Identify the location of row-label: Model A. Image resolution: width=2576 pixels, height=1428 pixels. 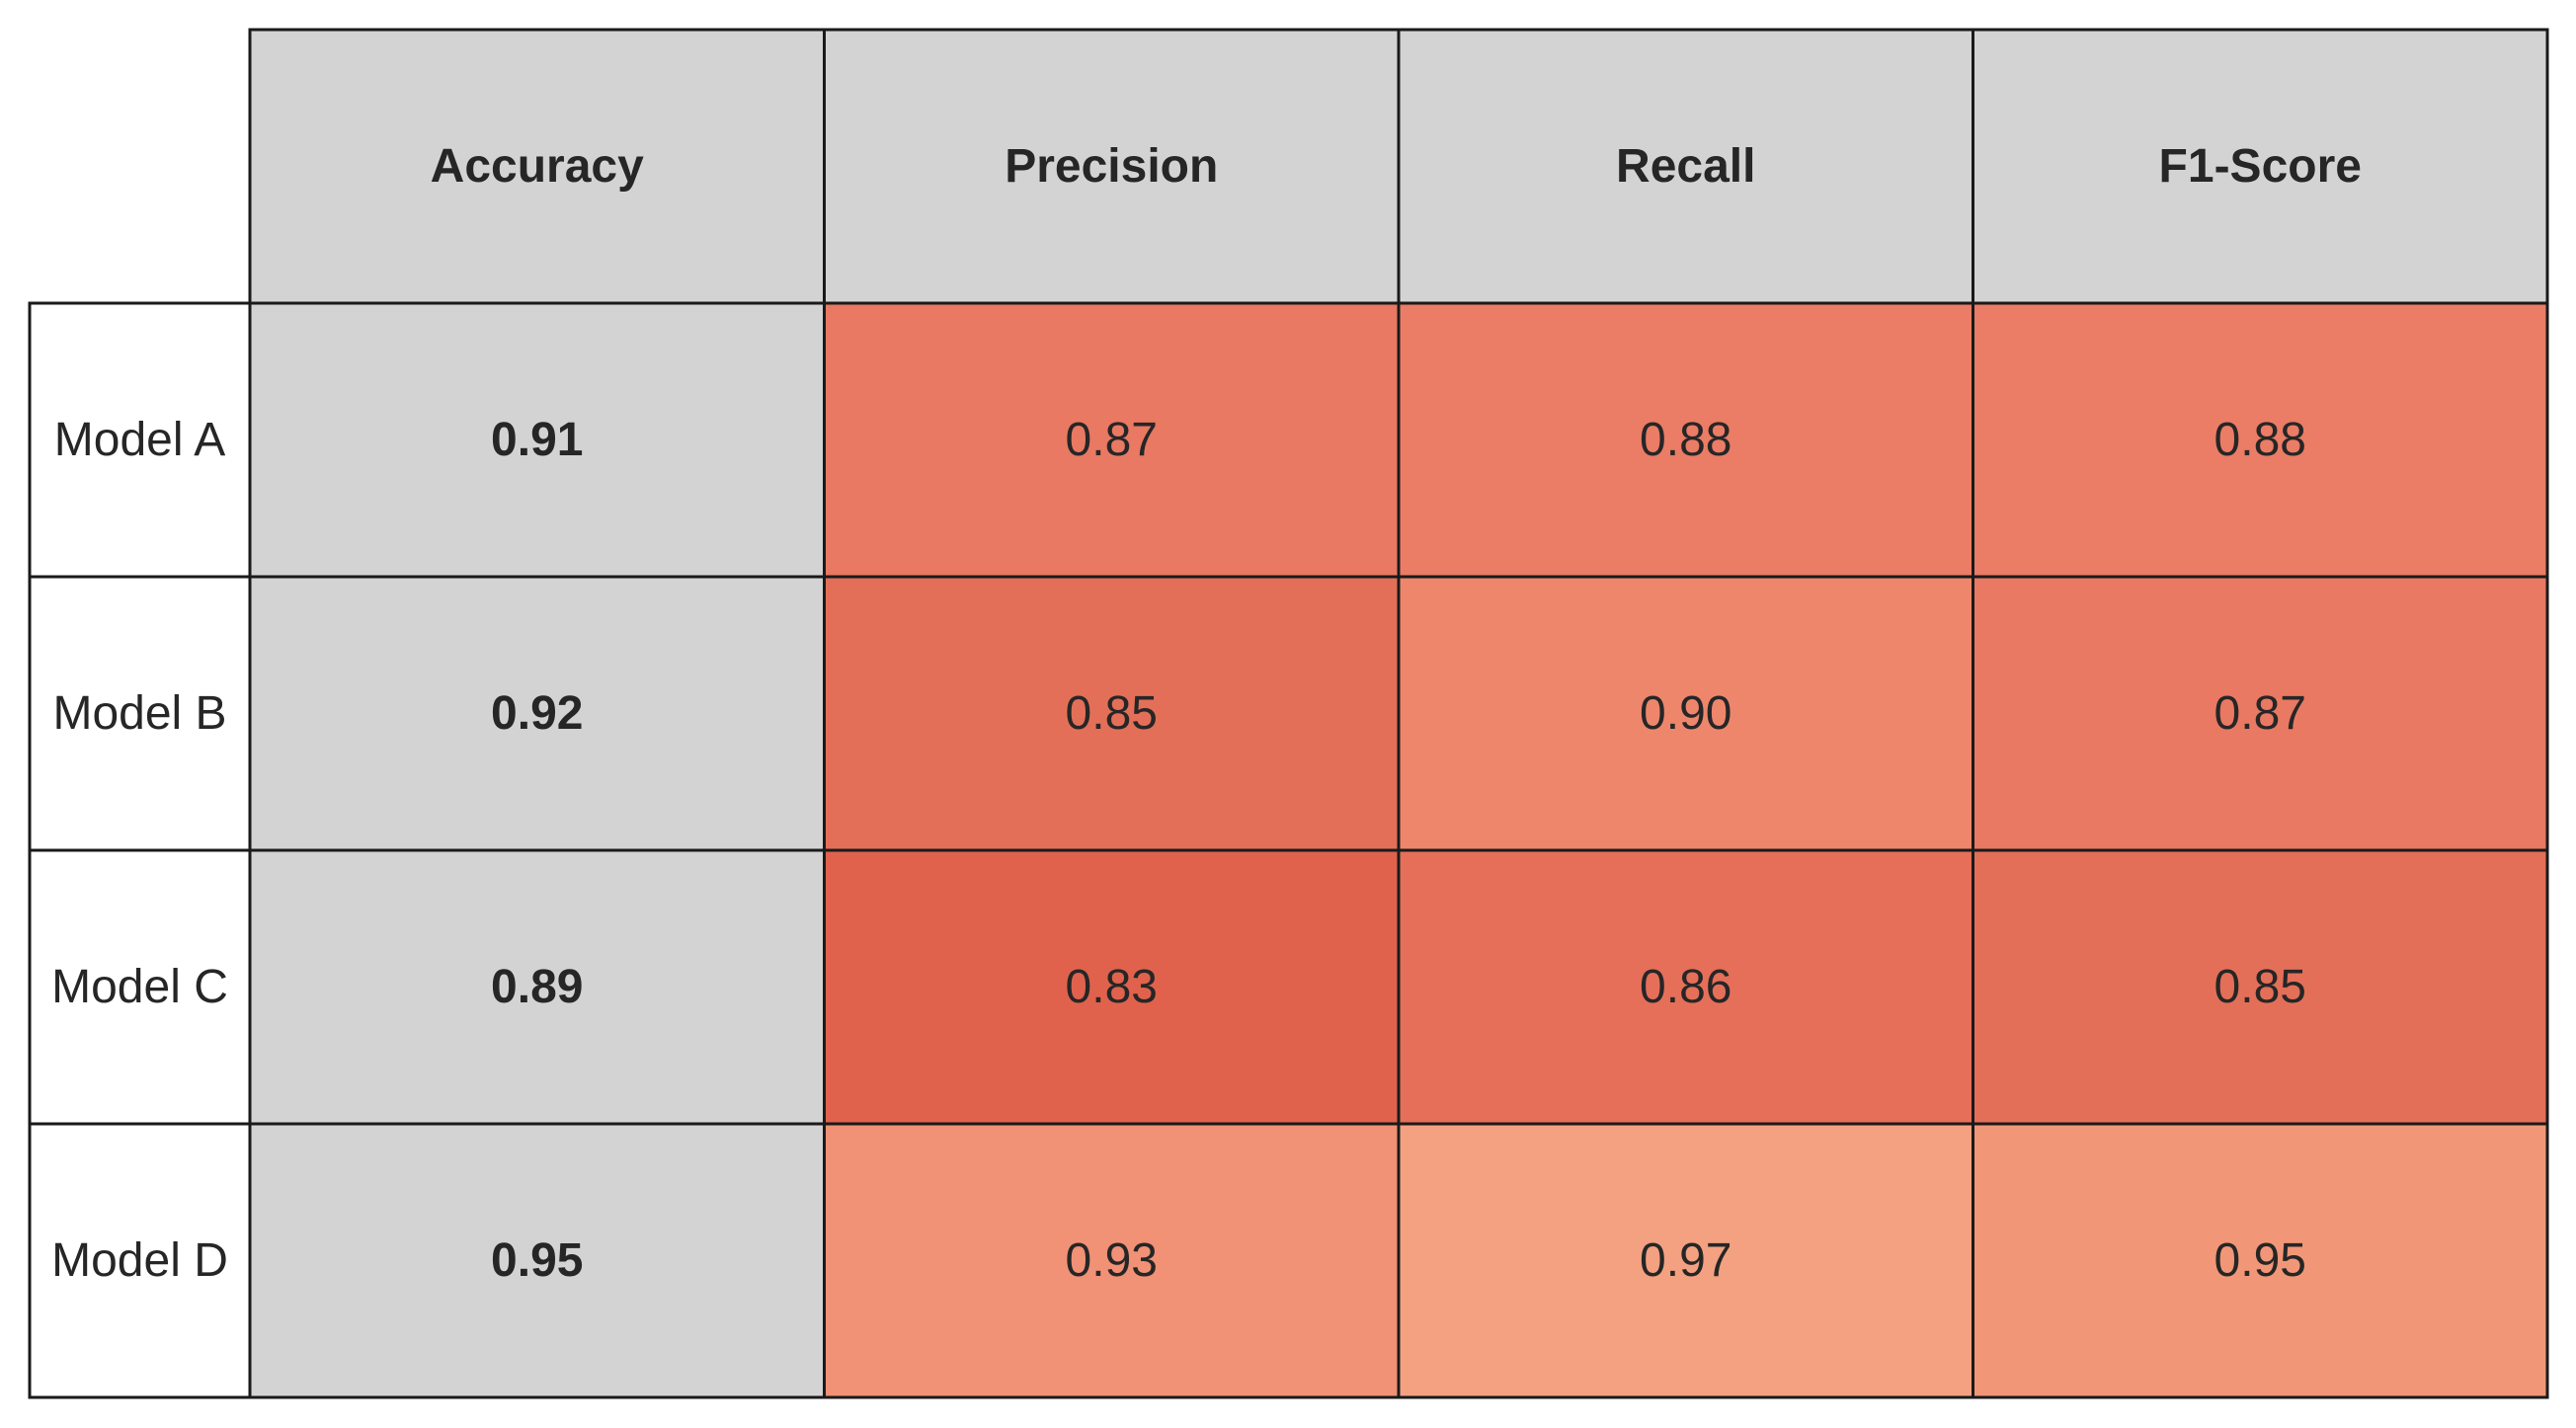
(139, 440).